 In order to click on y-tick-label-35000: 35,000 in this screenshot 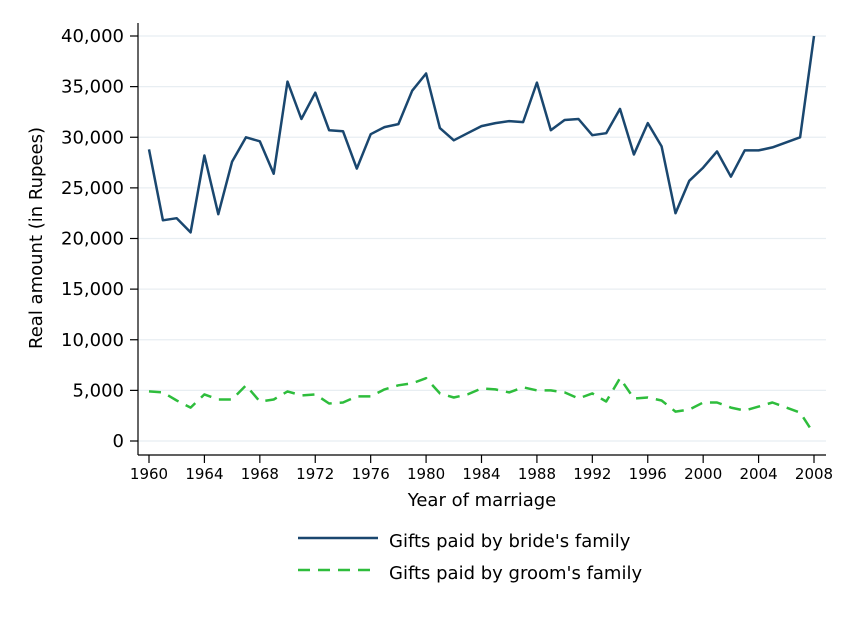, I will do `click(92, 87)`.